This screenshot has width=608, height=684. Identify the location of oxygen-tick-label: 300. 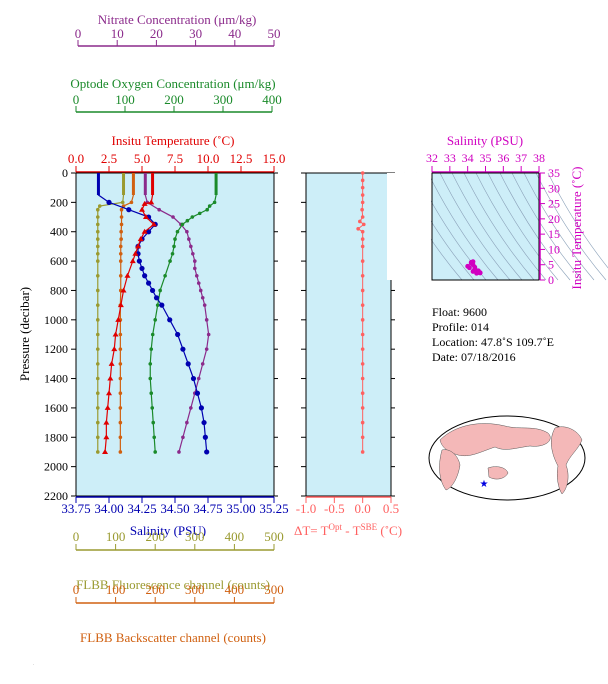
(223, 99).